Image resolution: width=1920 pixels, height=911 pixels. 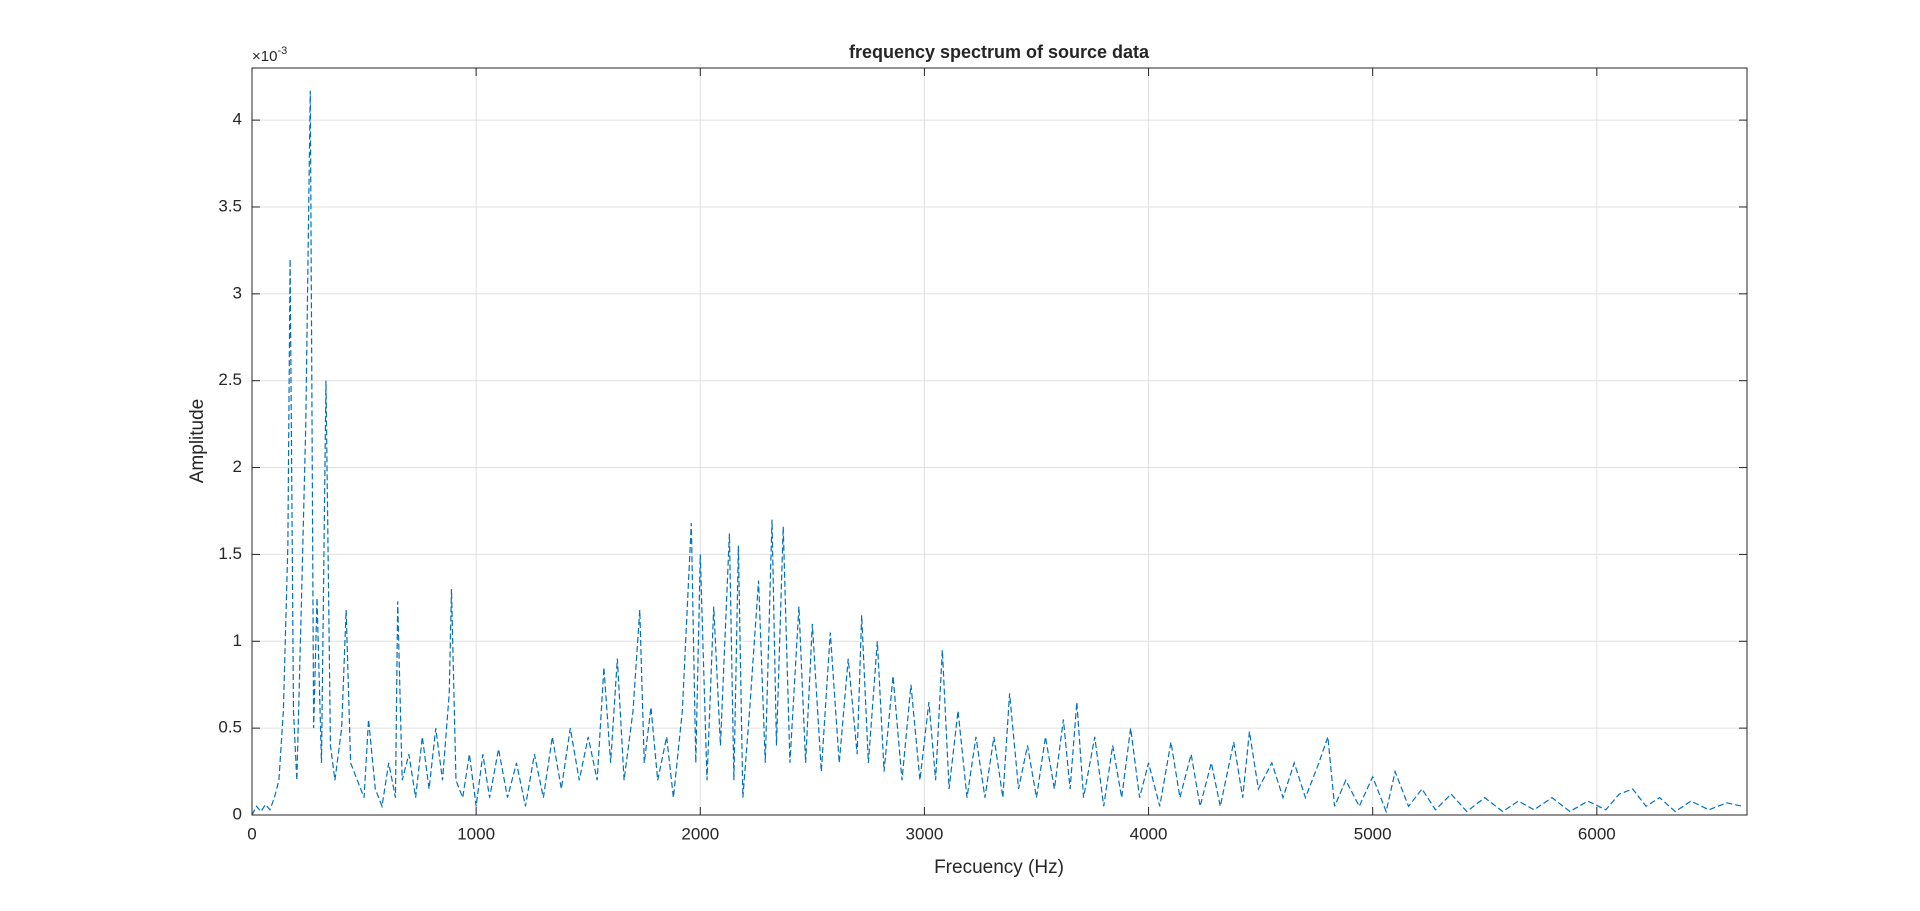 What do you see at coordinates (924, 833) in the screenshot?
I see `x-tick-label: 3000` at bounding box center [924, 833].